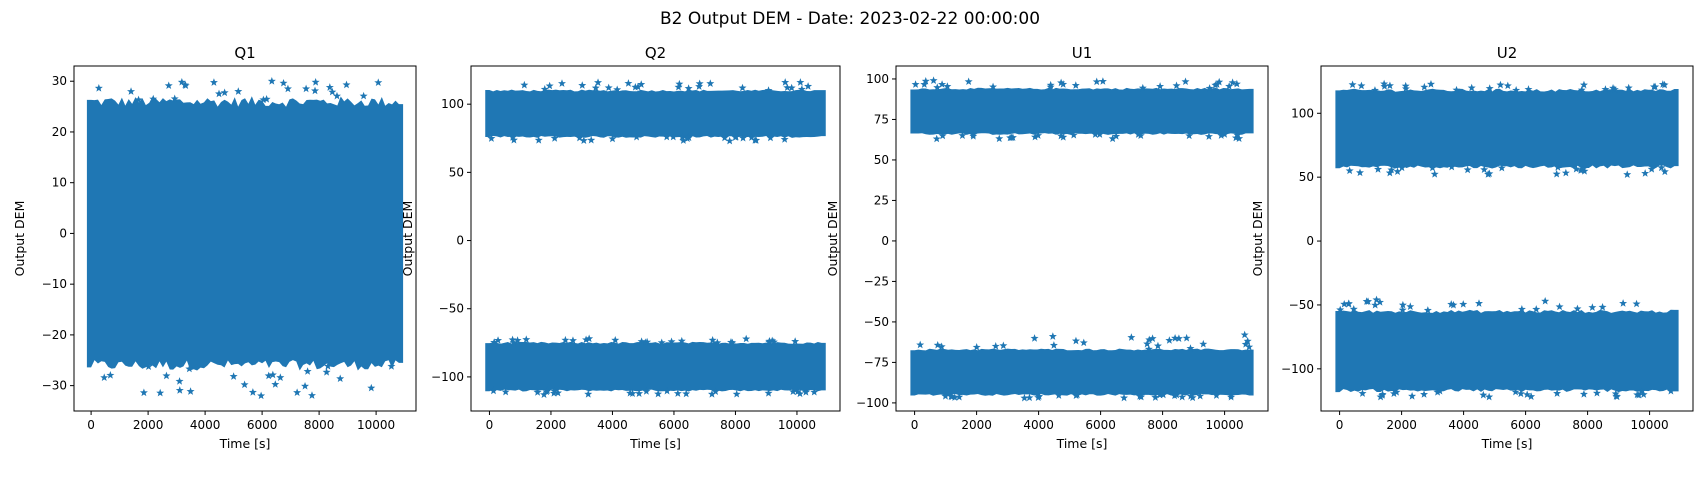  Describe the element at coordinates (735, 425) in the screenshot. I see `x-tick-label: 8000` at that location.